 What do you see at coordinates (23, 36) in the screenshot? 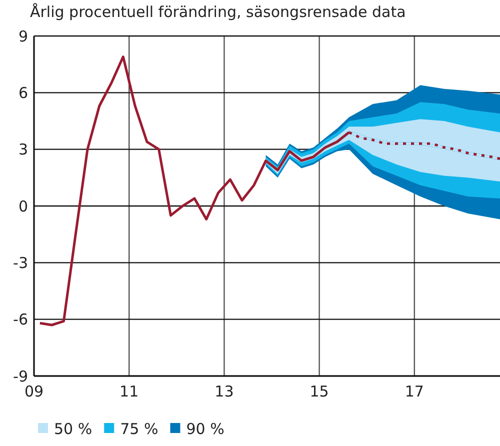
I see `y-tick-label: 9` at bounding box center [23, 36].